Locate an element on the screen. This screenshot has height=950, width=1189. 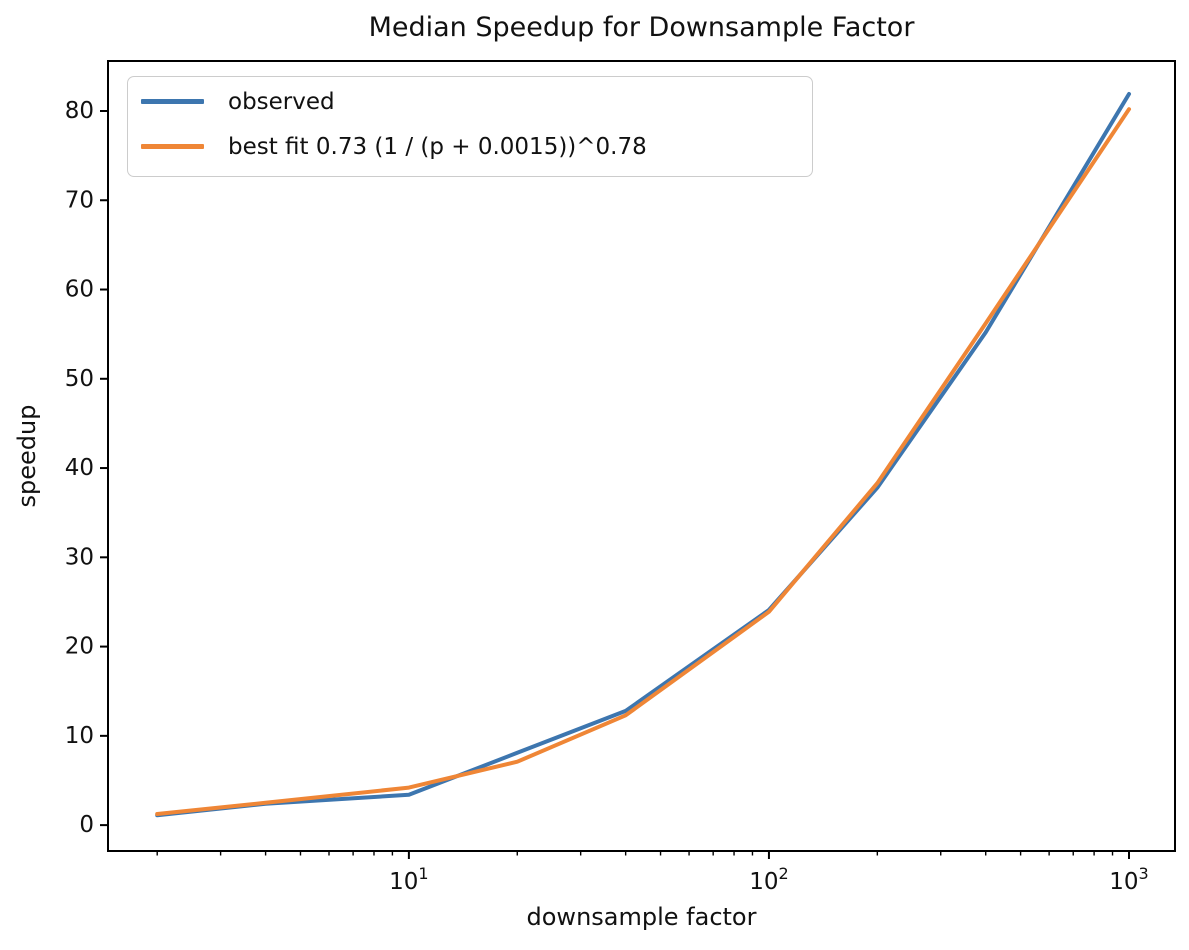
x-axis-label: downsample factor is located at coordinates (641, 917).